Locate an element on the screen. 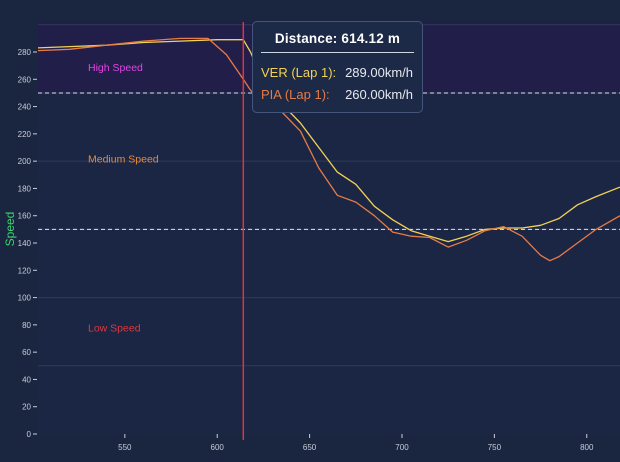 The height and width of the screenshot is (462, 620). tooltip-pia-value: 260.00km/h is located at coordinates (379, 94).